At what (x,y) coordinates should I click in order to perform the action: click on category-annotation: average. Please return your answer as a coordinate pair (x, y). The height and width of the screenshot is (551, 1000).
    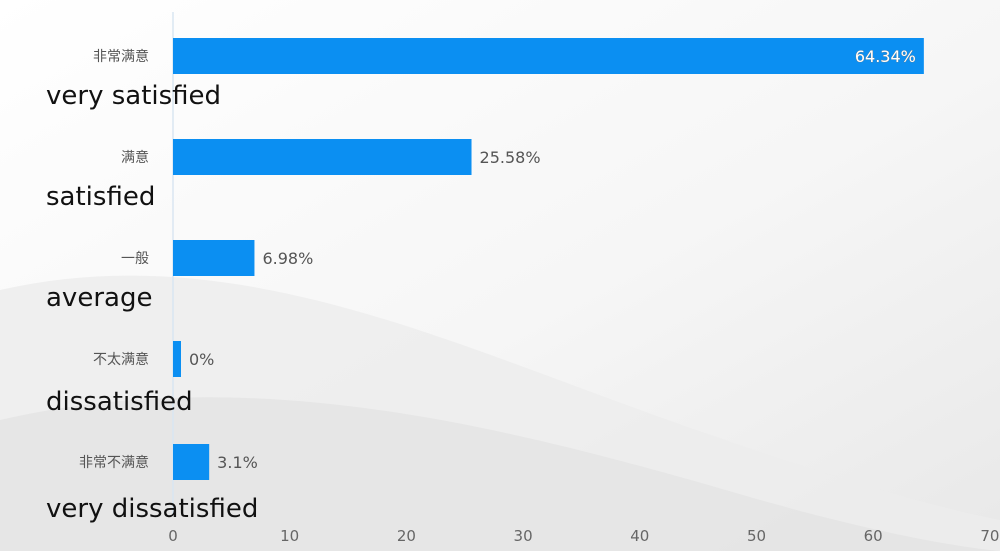
    Looking at the image, I should click on (99, 298).